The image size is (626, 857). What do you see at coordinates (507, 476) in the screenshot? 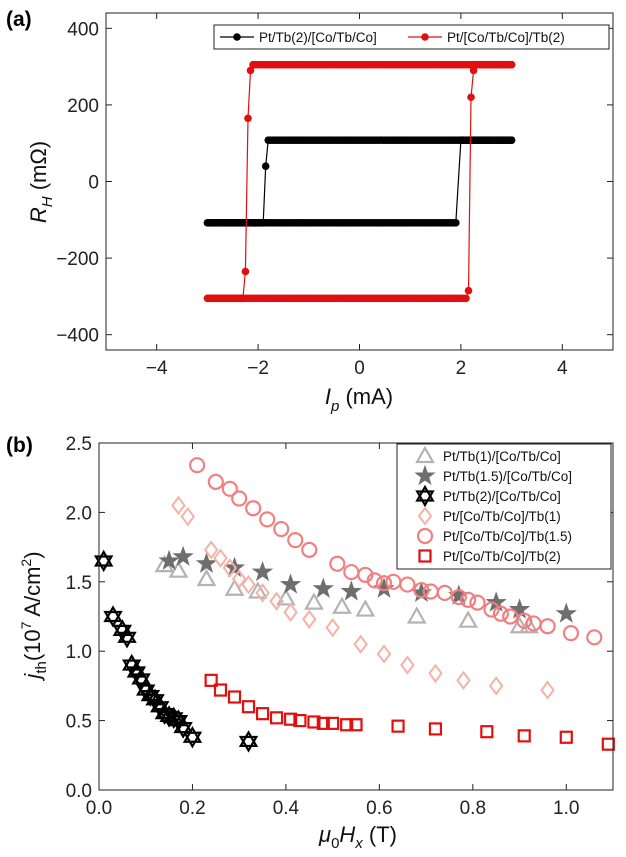
I see `b-legend-label: Pt/Tb(1.5)/[Co/Tb/Co]` at bounding box center [507, 476].